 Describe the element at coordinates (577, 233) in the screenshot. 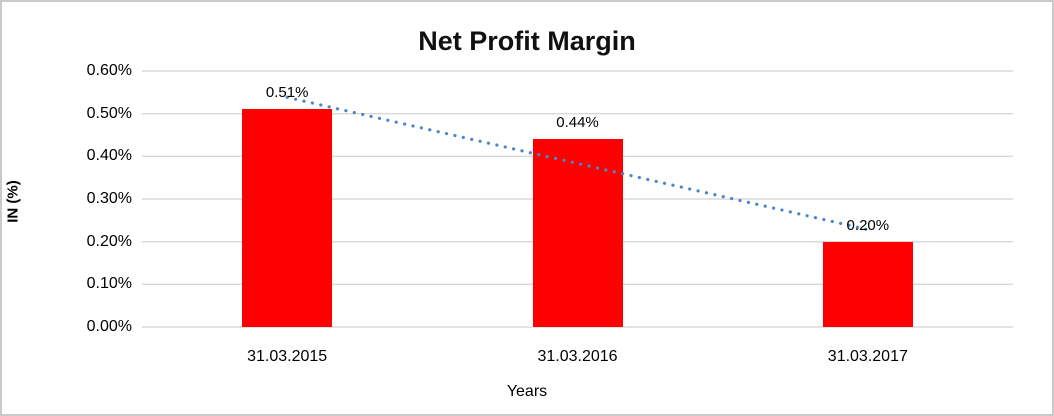

I see `bar-31.03.2016` at that location.